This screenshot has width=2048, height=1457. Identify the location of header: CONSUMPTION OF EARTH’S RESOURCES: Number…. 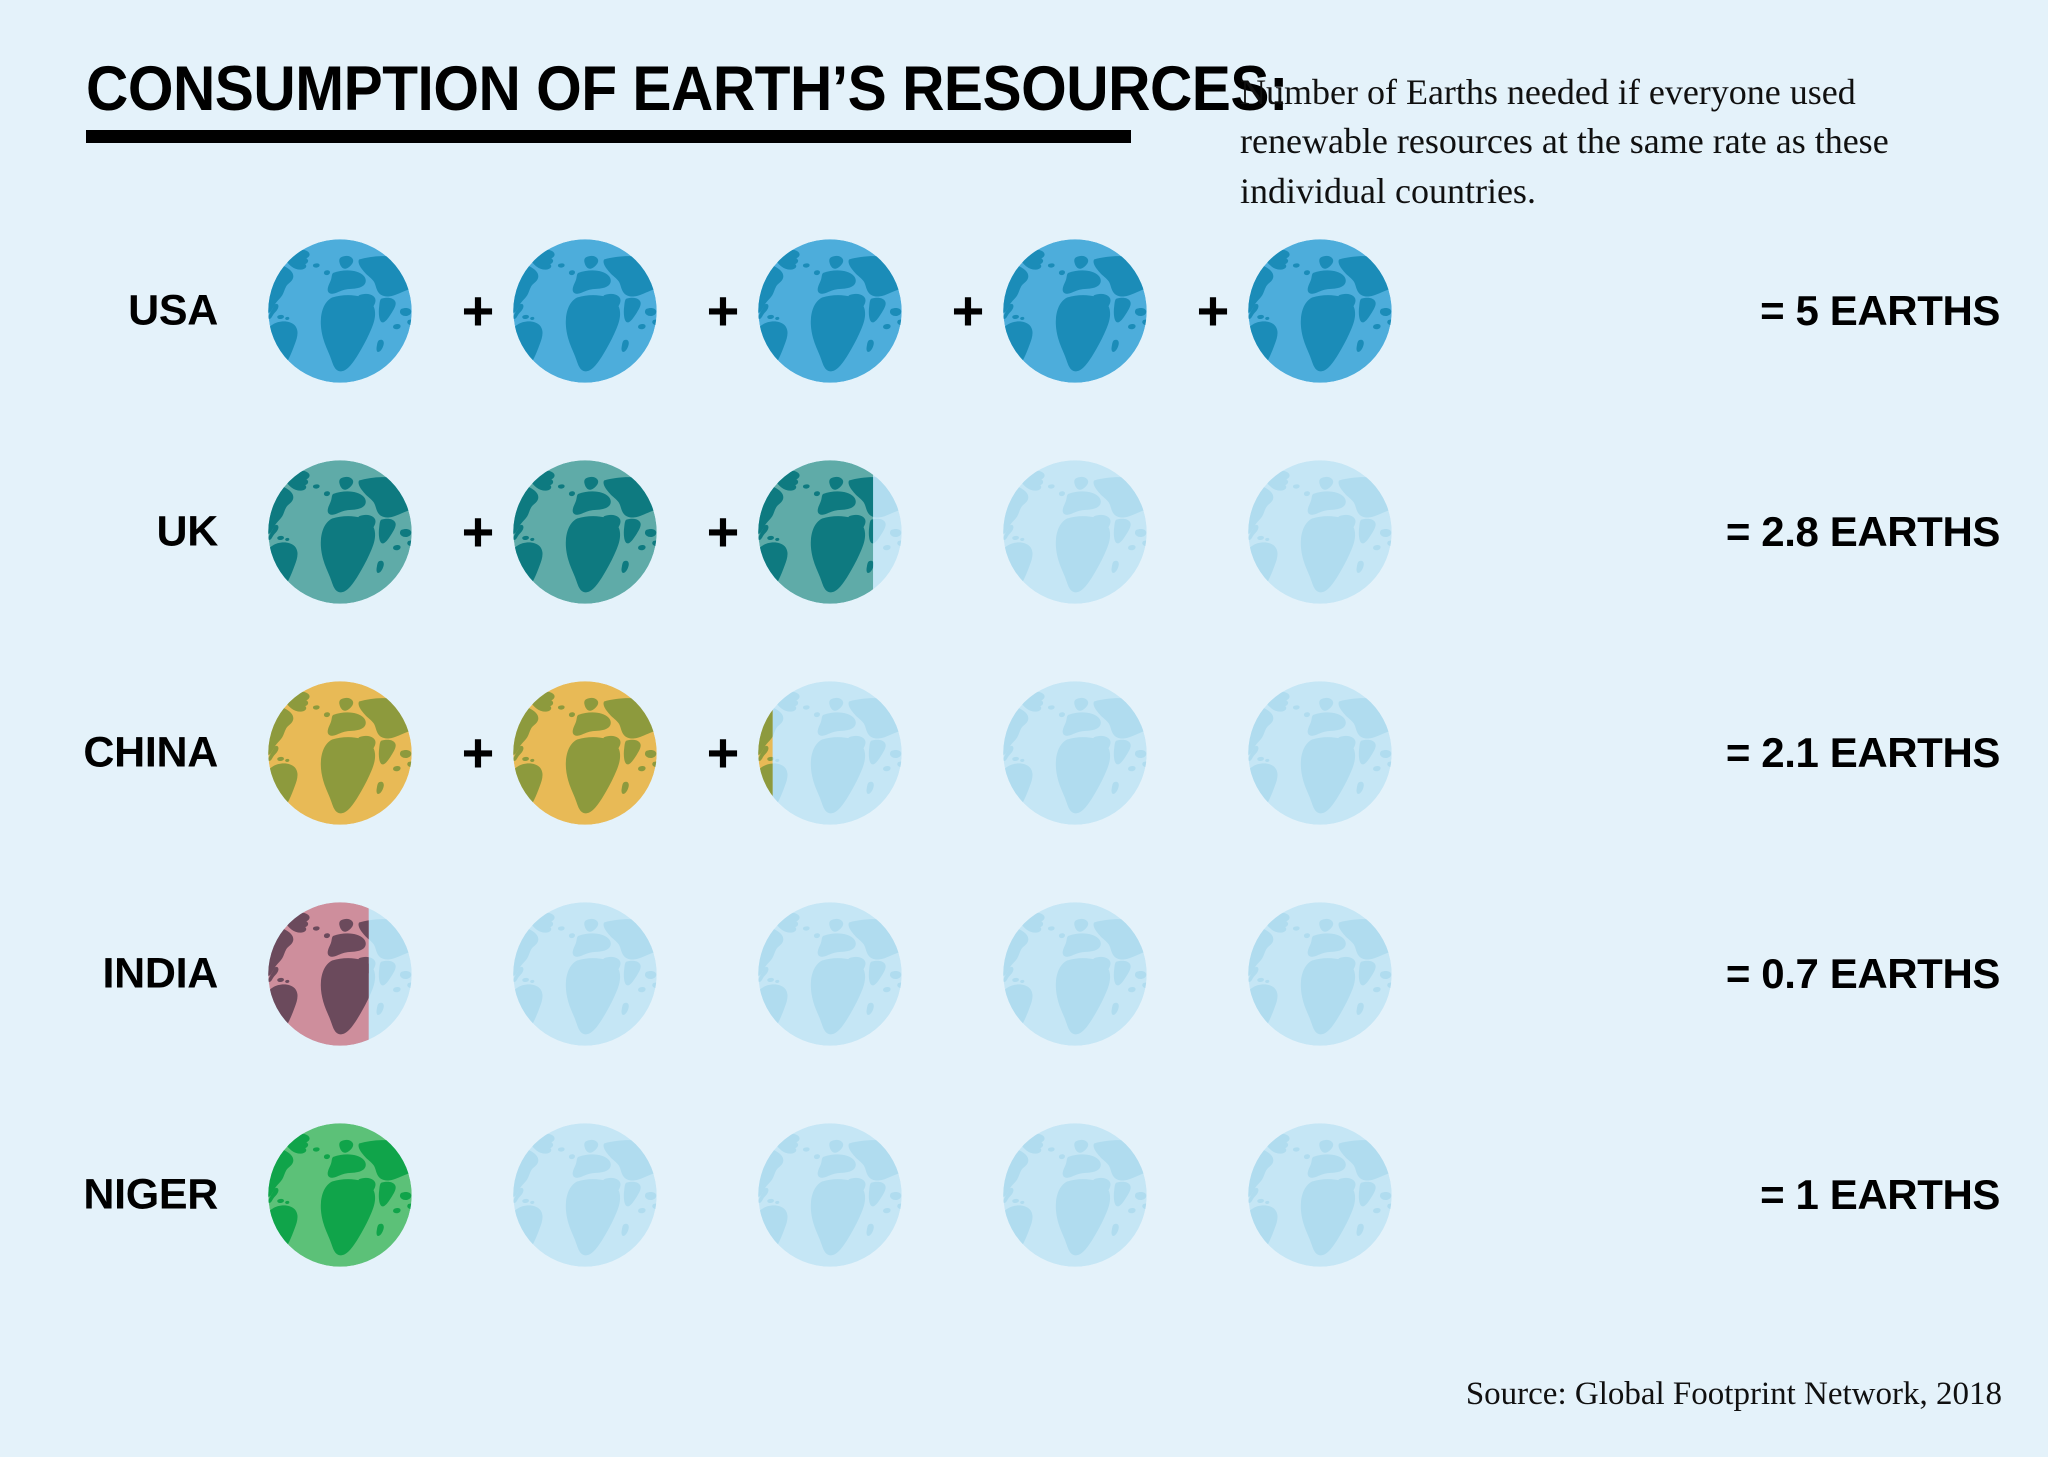
(1024, 105).